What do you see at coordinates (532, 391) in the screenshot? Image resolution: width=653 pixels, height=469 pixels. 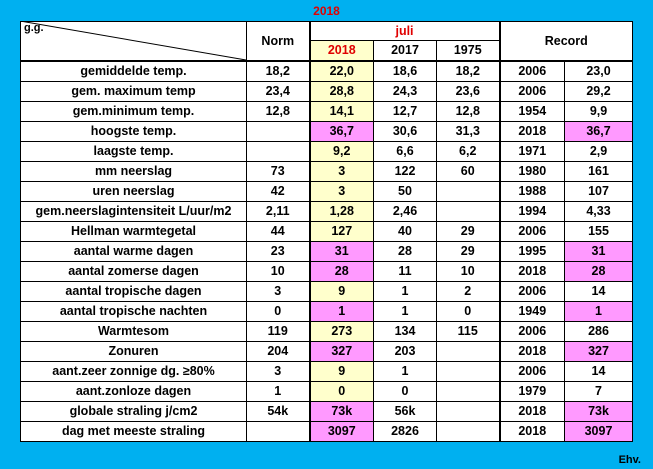 I see `record-year: 1979` at bounding box center [532, 391].